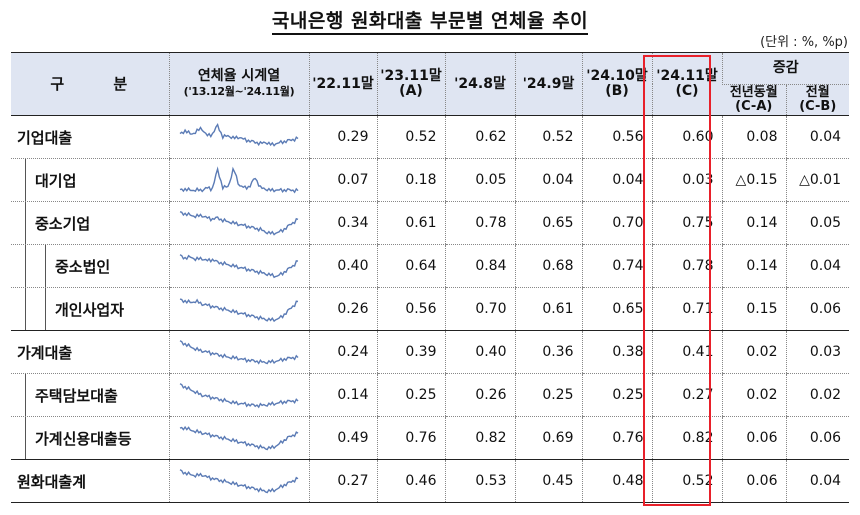 Image resolution: width=860 pixels, height=515 pixels. What do you see at coordinates (342, 180) in the screenshot?
I see `value-large-corp-2211: 0.07` at bounding box center [342, 180].